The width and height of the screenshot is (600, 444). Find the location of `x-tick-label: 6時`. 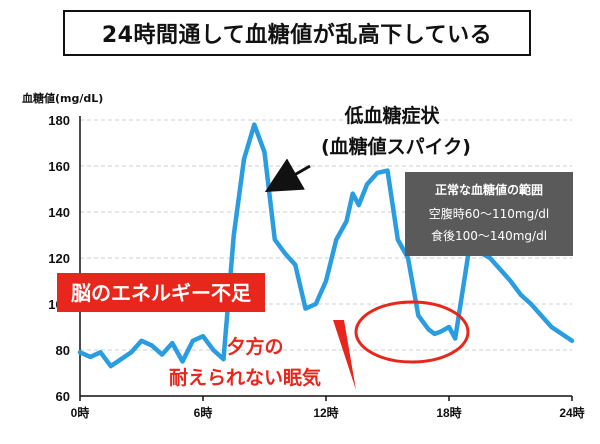

x-tick-label: 6時 is located at coordinates (203, 412).